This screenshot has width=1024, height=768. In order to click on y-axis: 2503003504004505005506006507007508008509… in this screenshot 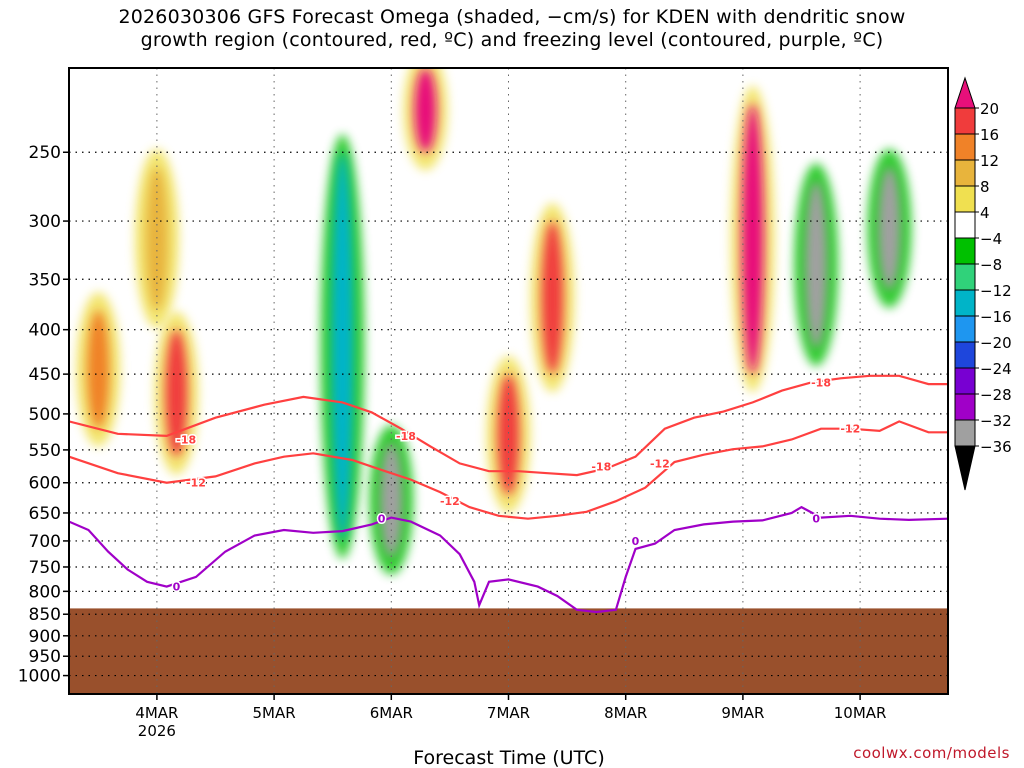, I will do `click(43, 415)`.